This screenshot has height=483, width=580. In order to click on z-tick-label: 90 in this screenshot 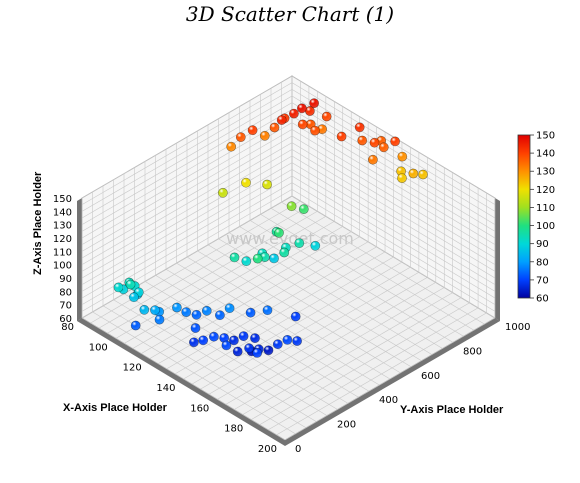, I will do `click(65, 279)`.